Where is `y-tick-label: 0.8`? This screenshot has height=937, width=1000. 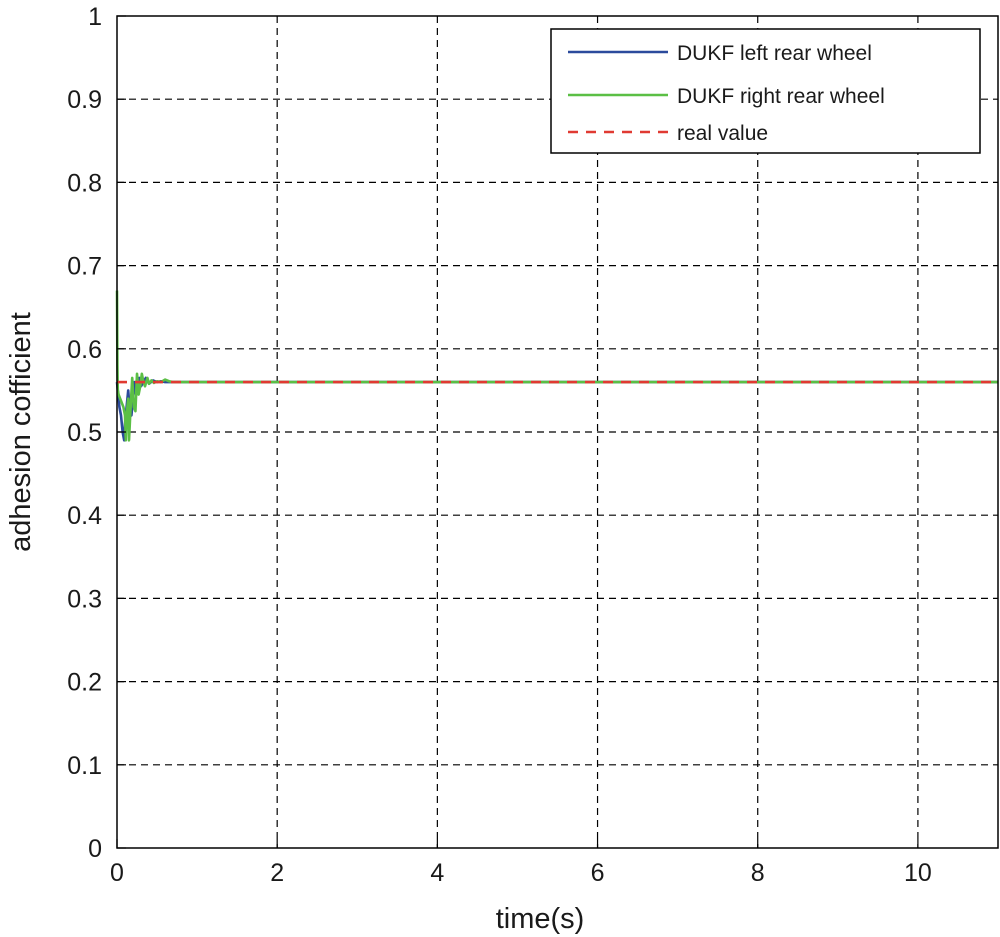 y-tick-label: 0.8 is located at coordinates (84, 183).